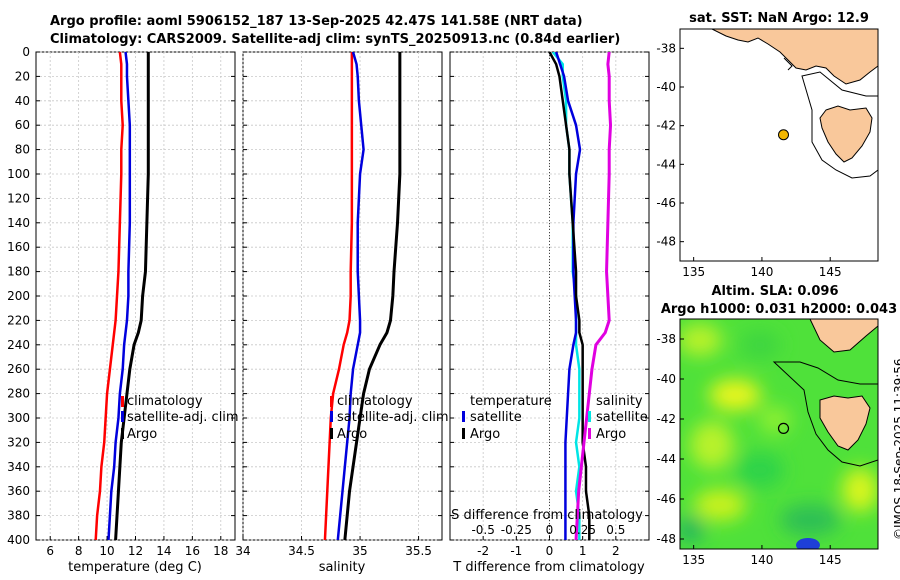 This screenshot has width=900, height=580. Describe the element at coordinates (839, 125) in the screenshot. I see `shelf-contour` at that location.